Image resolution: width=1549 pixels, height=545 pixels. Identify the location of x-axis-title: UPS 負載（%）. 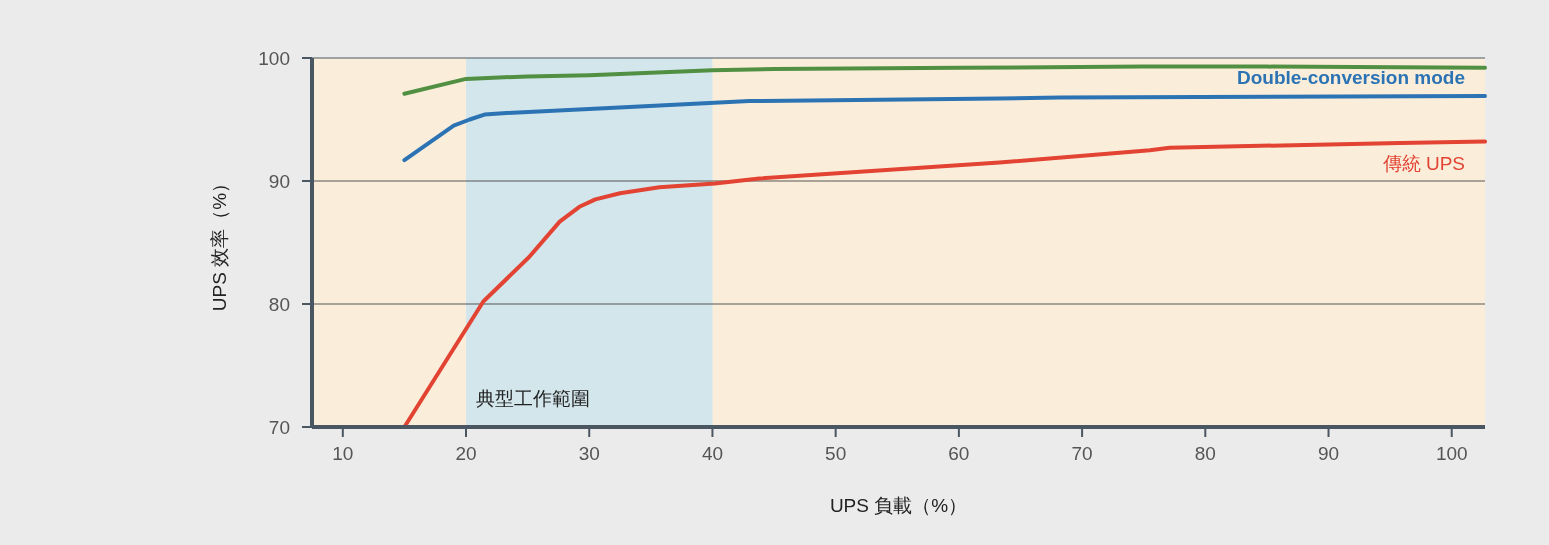
(898, 505).